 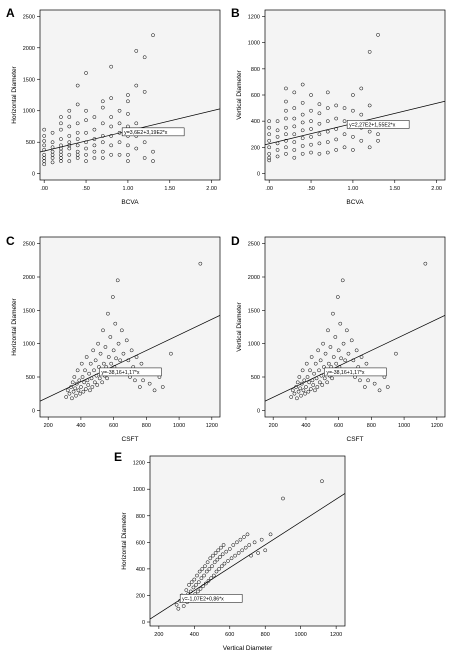 What do you see at coordinates (265, 635) in the screenshot?
I see `x-tick-label: 800` at bounding box center [265, 635].